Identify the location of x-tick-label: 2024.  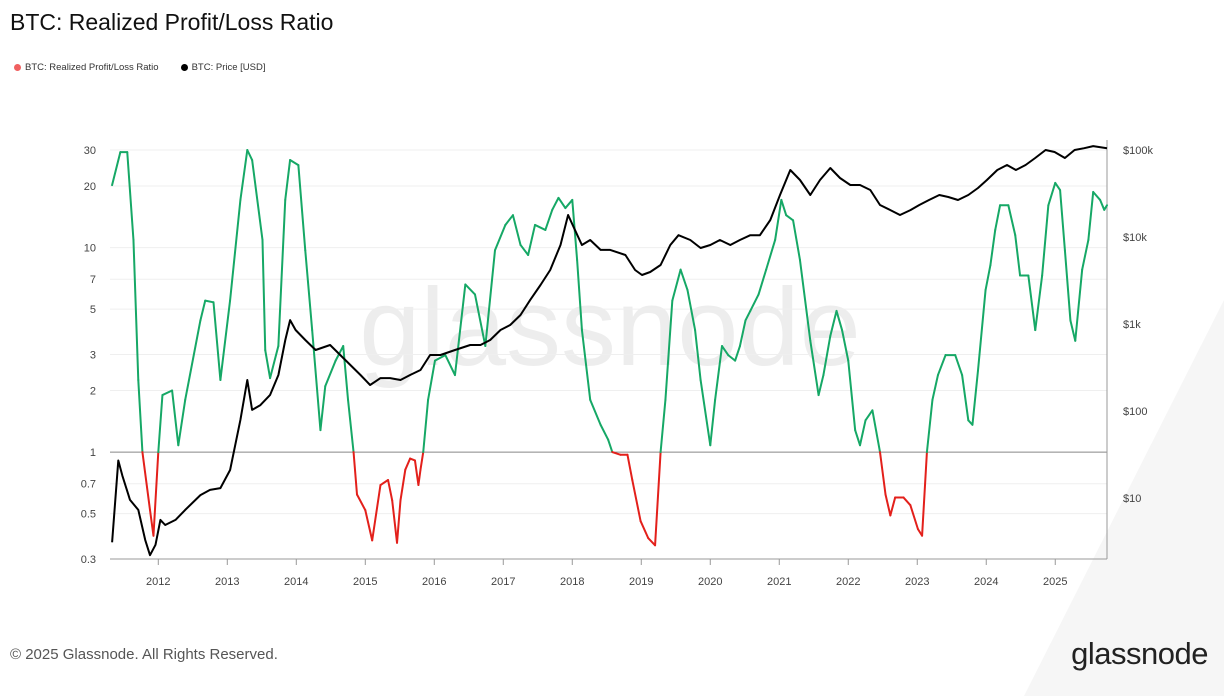
(986, 582).